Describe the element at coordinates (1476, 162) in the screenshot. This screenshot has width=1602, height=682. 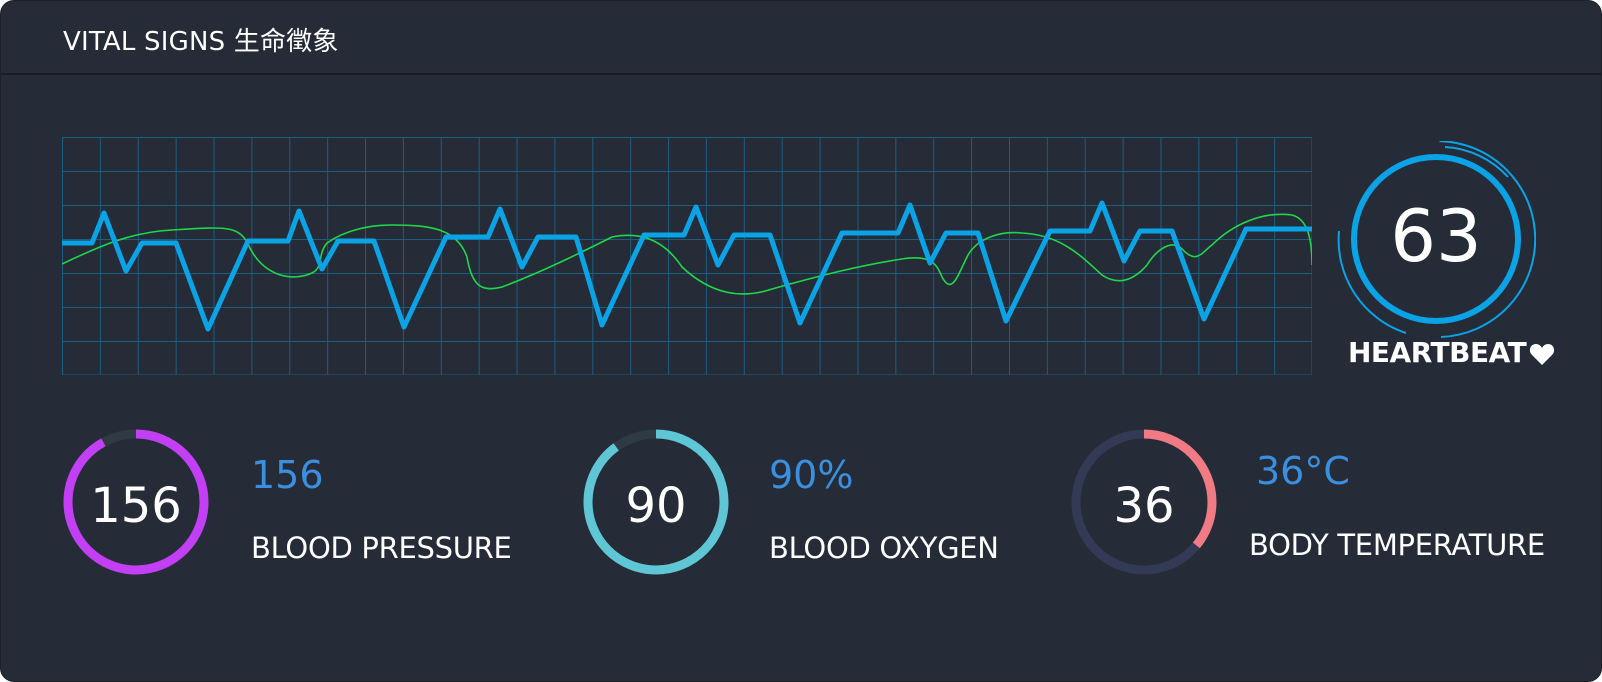
I see `heartbeat-inner-arc` at that location.